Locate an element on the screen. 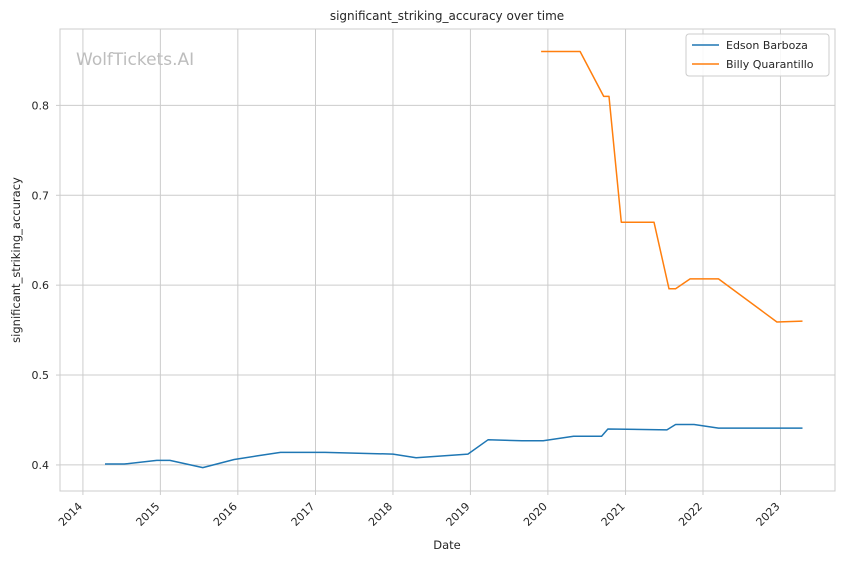 This screenshot has width=844, height=561. chart-title: significant_striking_accuracy over time is located at coordinates (447, 16).